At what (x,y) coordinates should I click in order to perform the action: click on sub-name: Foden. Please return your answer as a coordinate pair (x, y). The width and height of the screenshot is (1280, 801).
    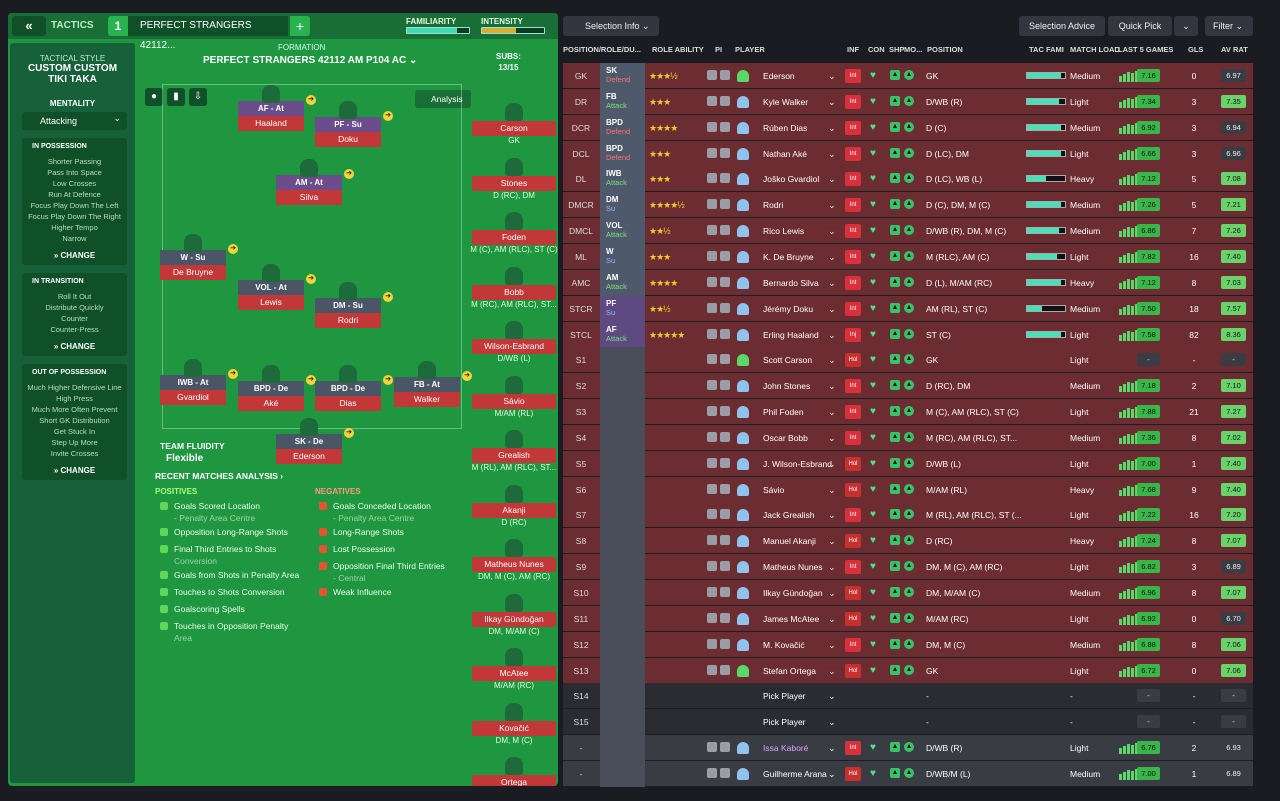
    Looking at the image, I should click on (514, 237).